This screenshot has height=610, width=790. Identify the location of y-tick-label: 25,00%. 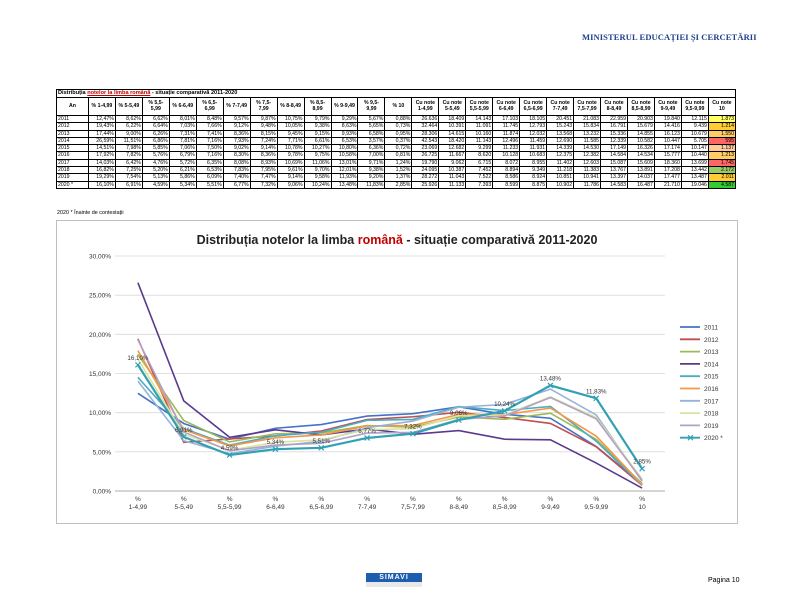
(100, 296).